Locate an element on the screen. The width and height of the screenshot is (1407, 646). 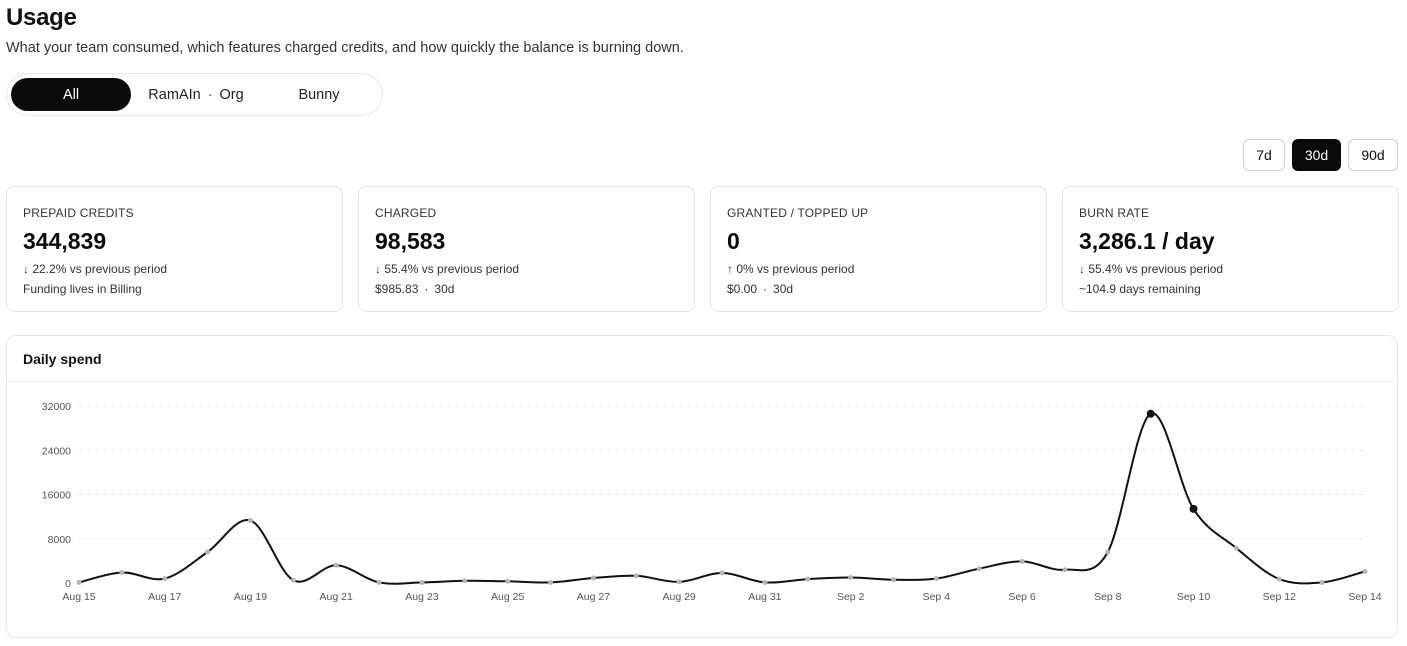
y-tick-label: 8000 is located at coordinates (60, 540).